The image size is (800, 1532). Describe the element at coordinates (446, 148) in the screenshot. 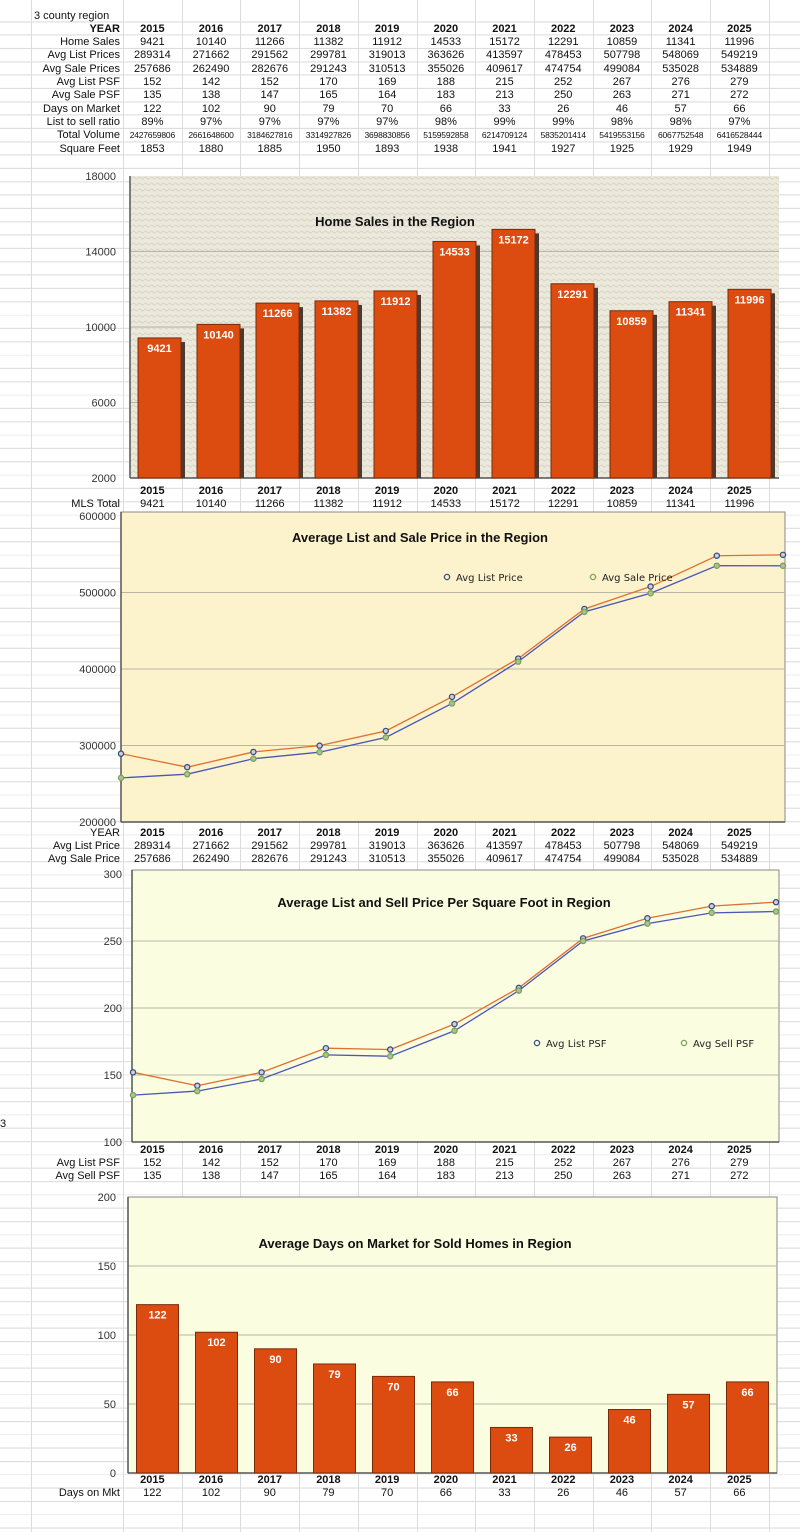

I see `table-cell: 1938` at that location.